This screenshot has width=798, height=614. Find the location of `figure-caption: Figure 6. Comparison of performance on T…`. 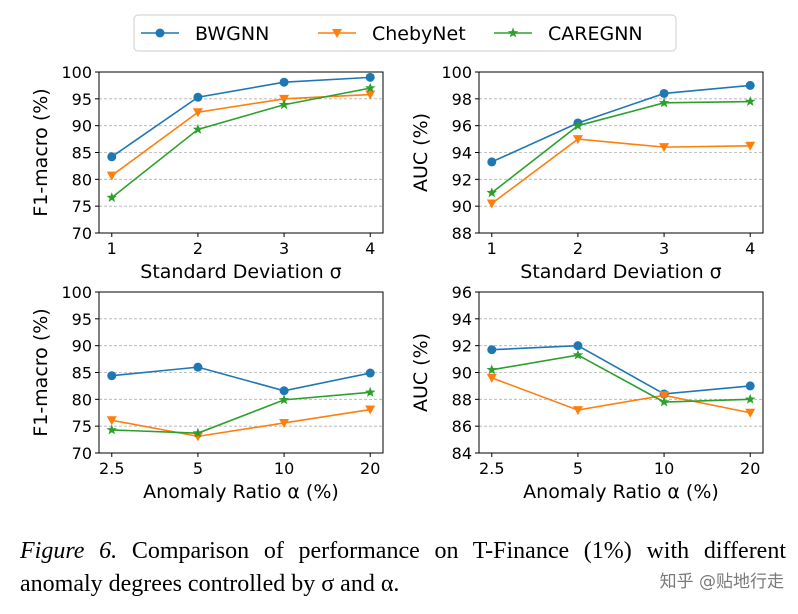

figure-caption: Figure 6. Comparison of performance on T… is located at coordinates (403, 568).